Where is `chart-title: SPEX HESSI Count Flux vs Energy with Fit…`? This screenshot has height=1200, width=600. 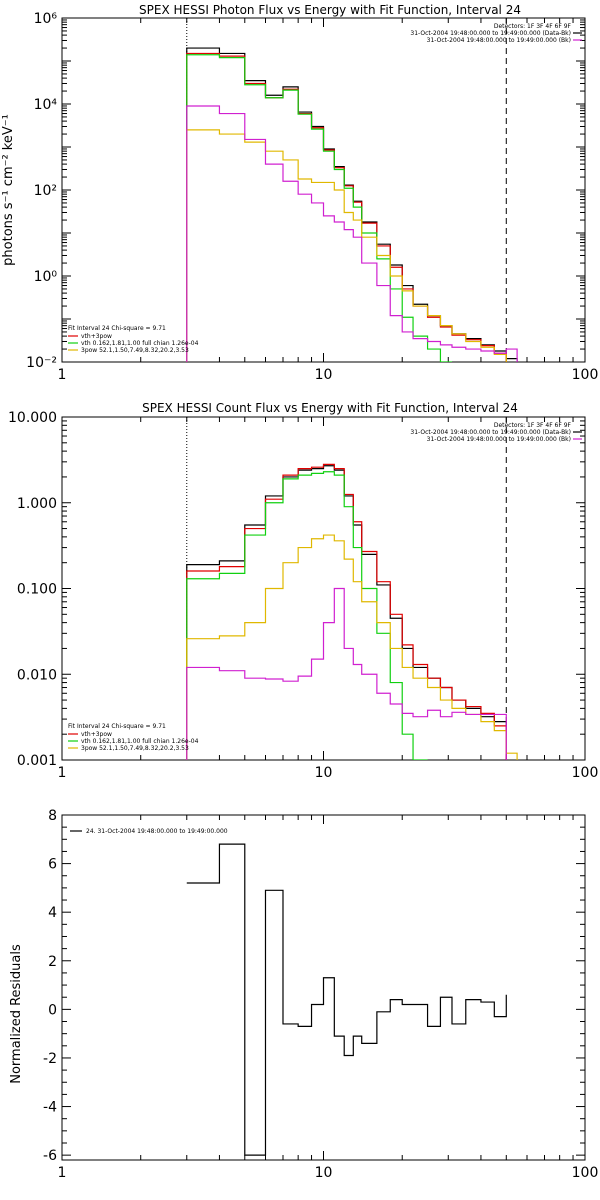 chart-title: SPEX HESSI Count Flux vs Energy with Fit… is located at coordinates (330, 408).